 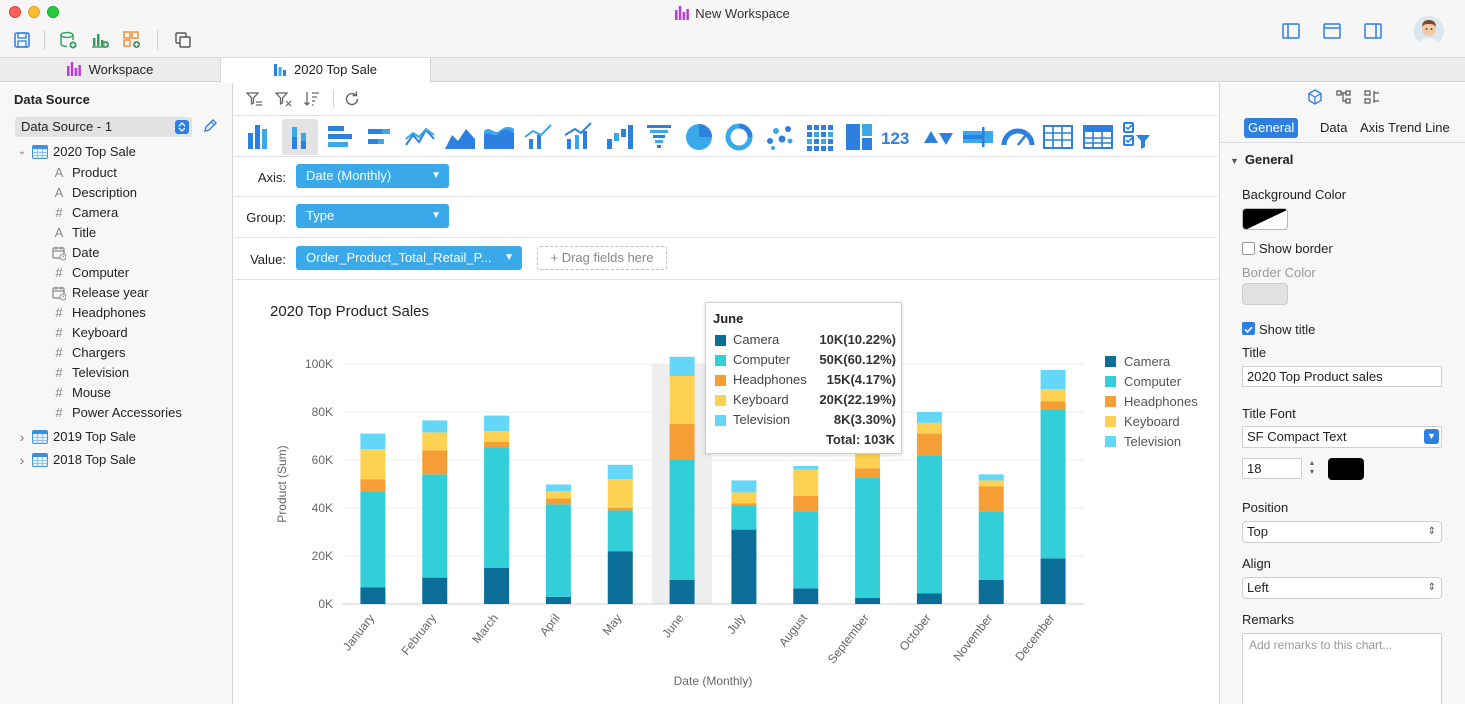 I want to click on chart-type-donut-button, so click(x=739, y=137).